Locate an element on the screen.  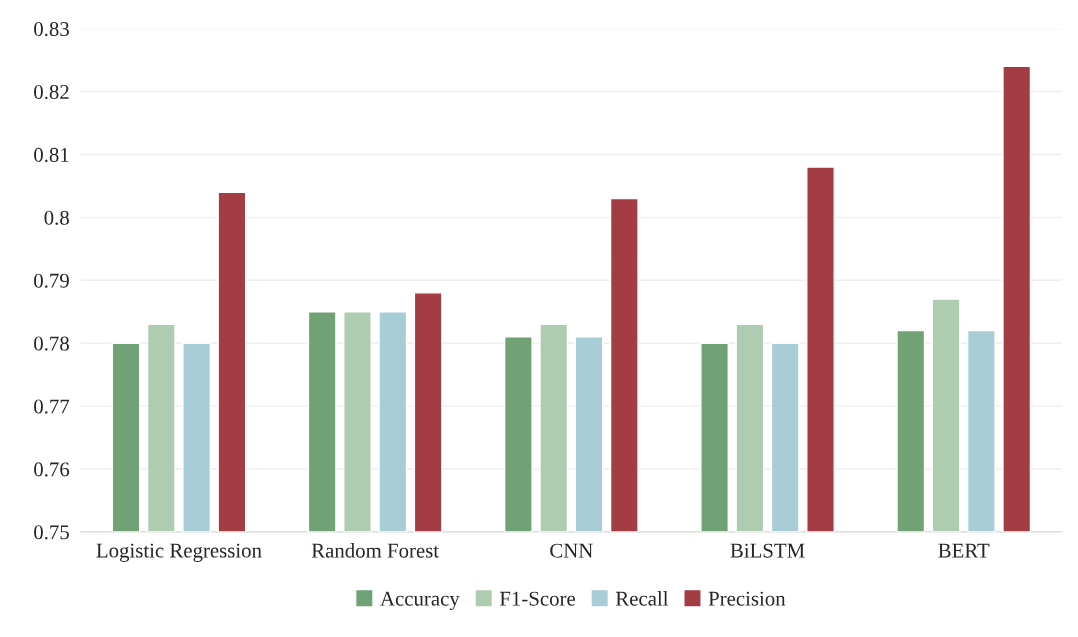
legend-label: Accuracy is located at coordinates (420, 600).